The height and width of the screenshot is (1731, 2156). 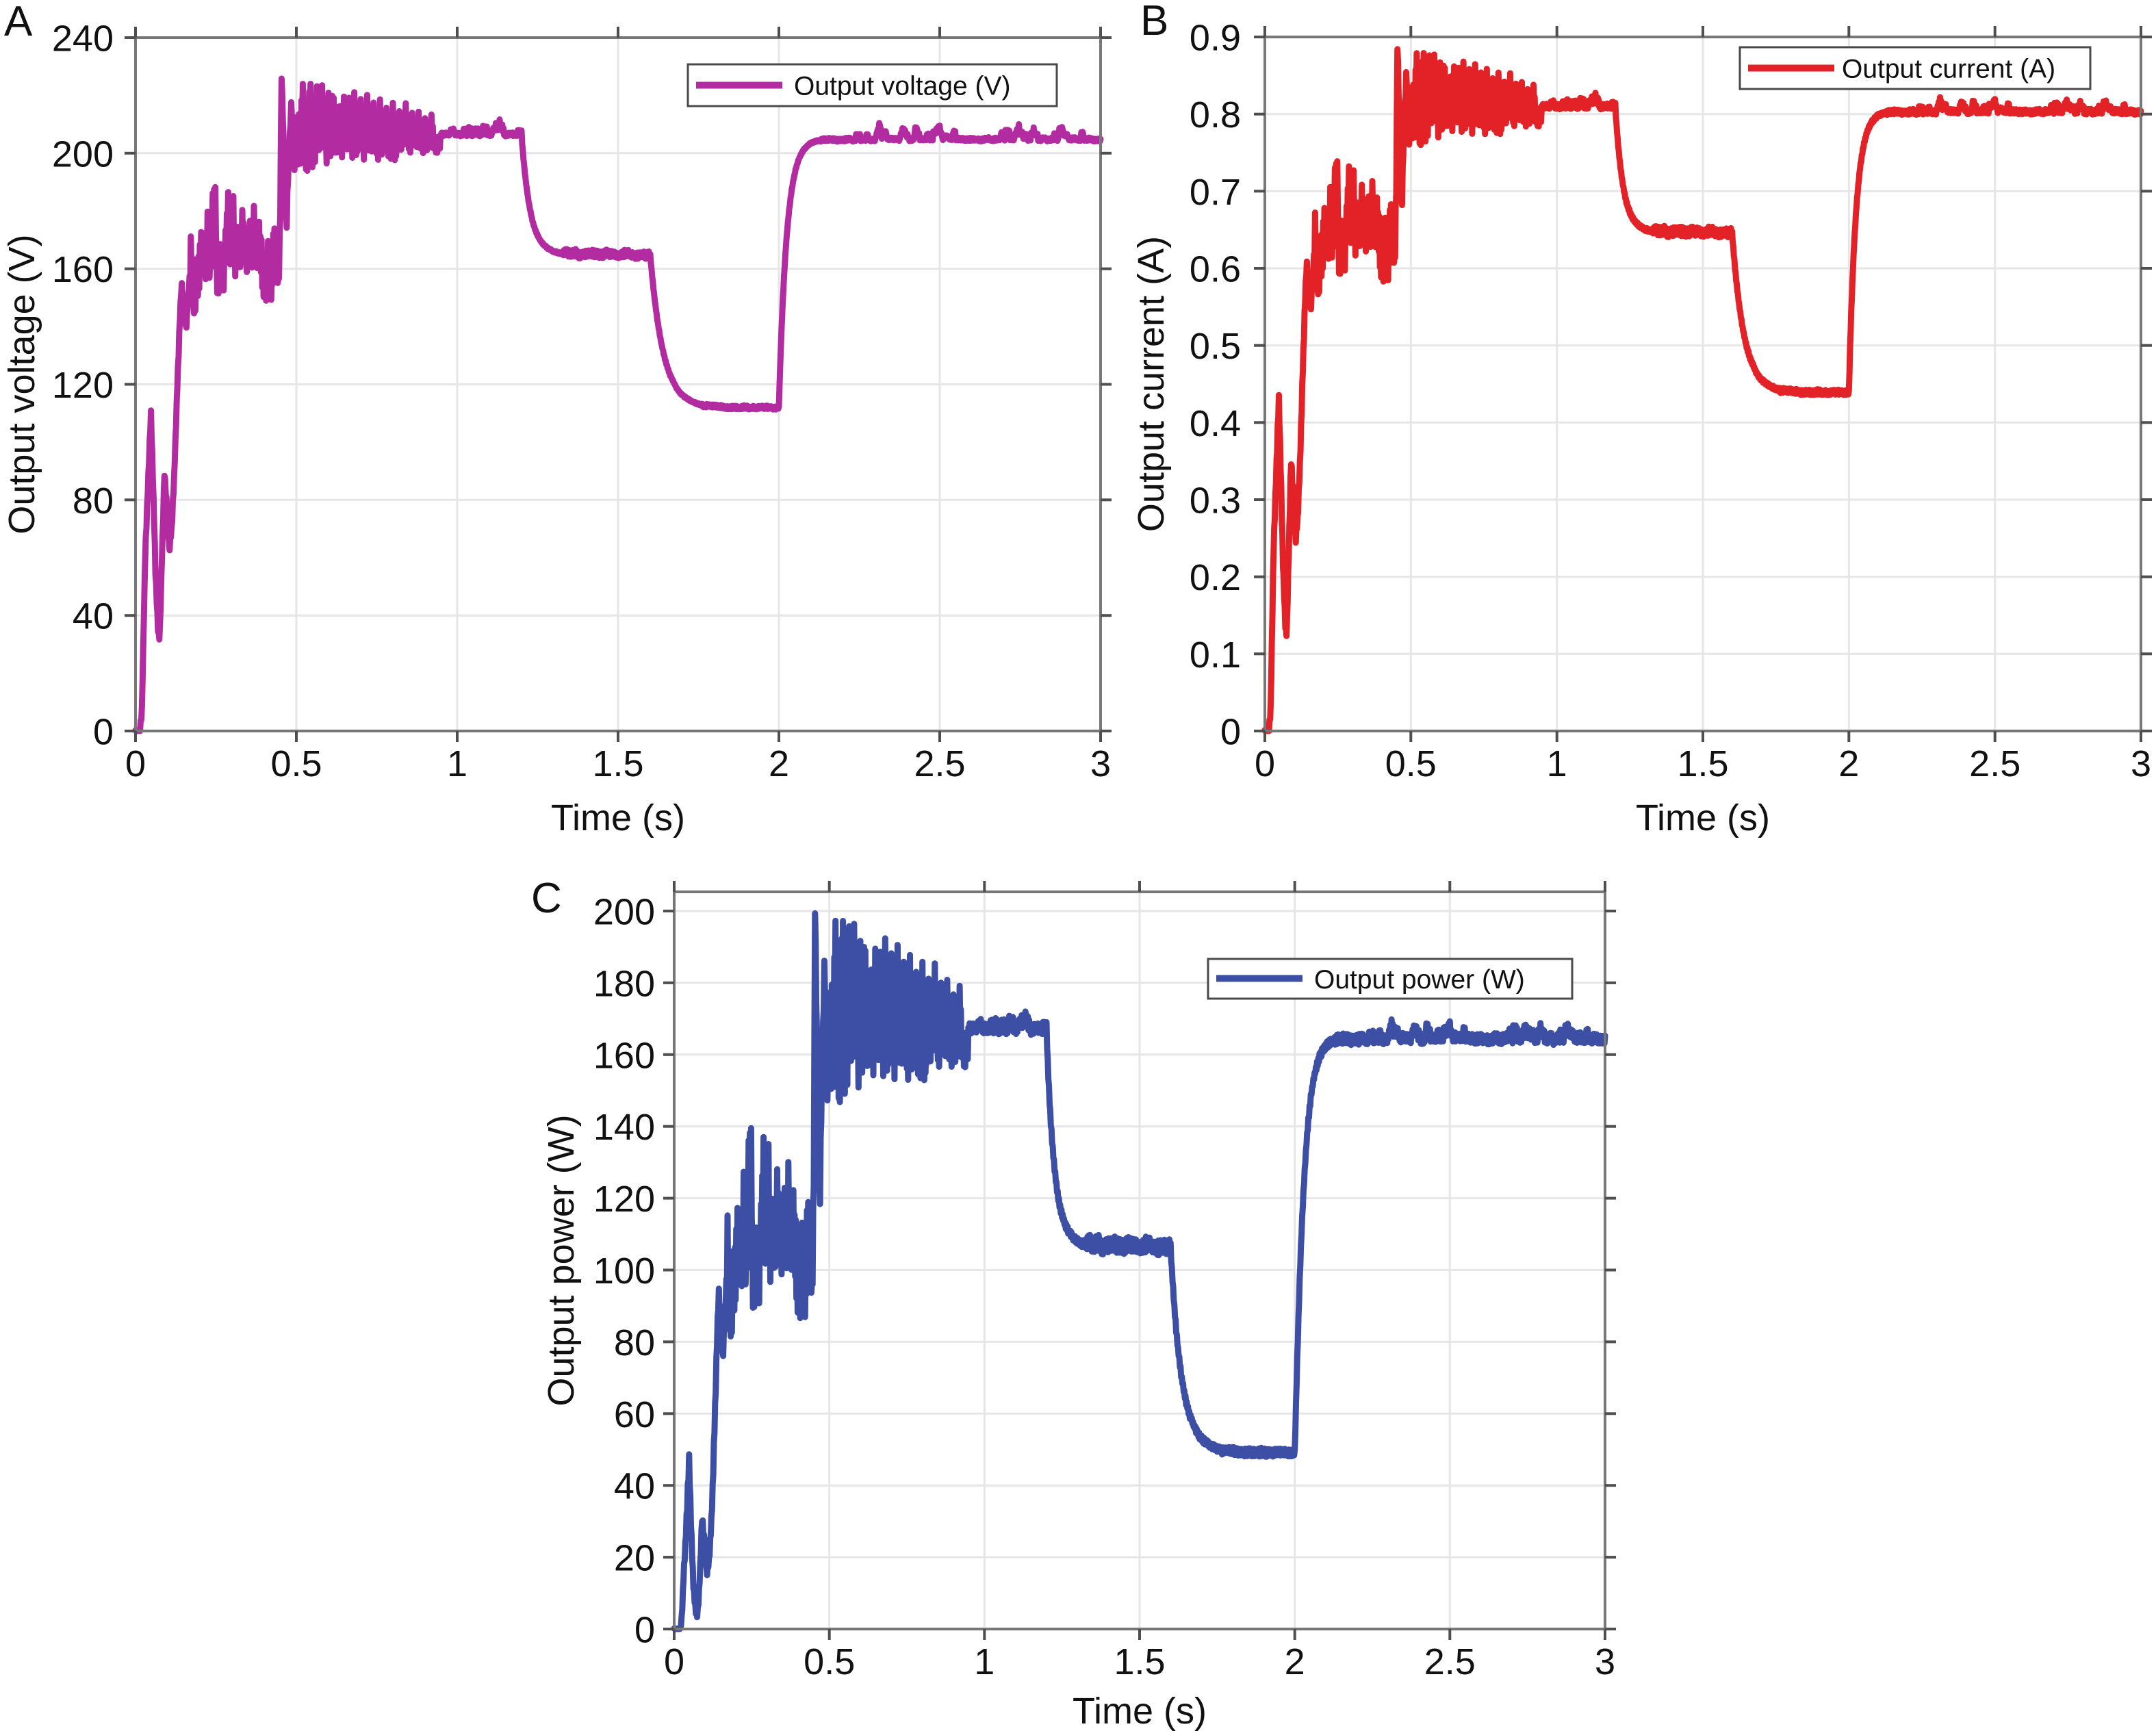 I want to click on svg-text: C, so click(x=546, y=899).